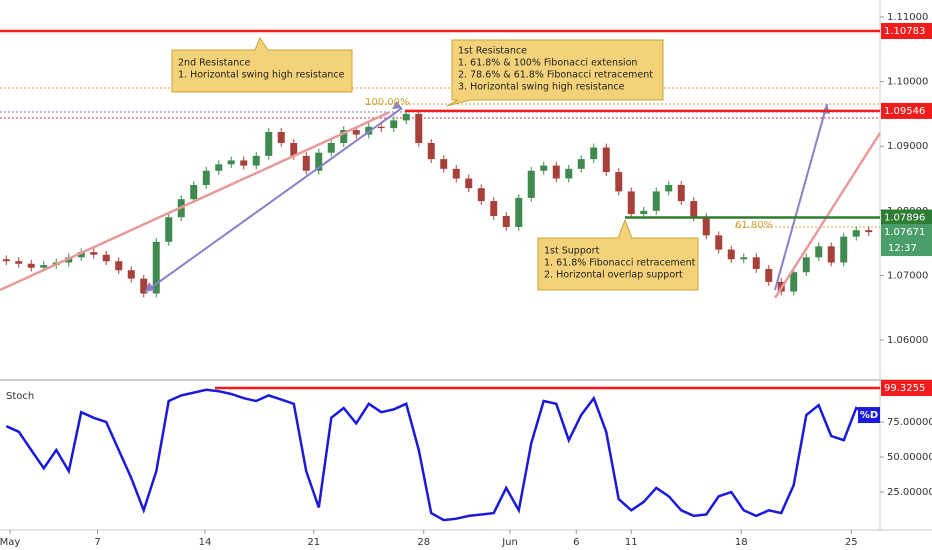 Image resolution: width=932 pixels, height=550 pixels. What do you see at coordinates (423, 542) in the screenshot?
I see `x-tick-label: 28` at bounding box center [423, 542].